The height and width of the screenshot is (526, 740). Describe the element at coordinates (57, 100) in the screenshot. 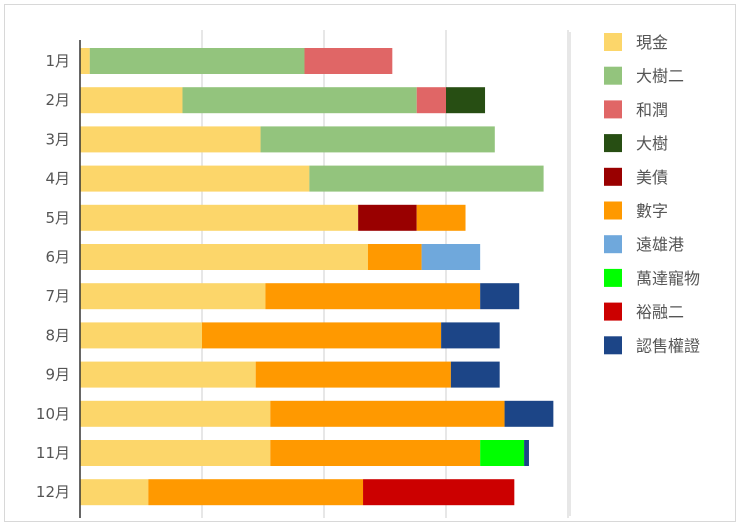

I see `category-label: 2月` at that location.